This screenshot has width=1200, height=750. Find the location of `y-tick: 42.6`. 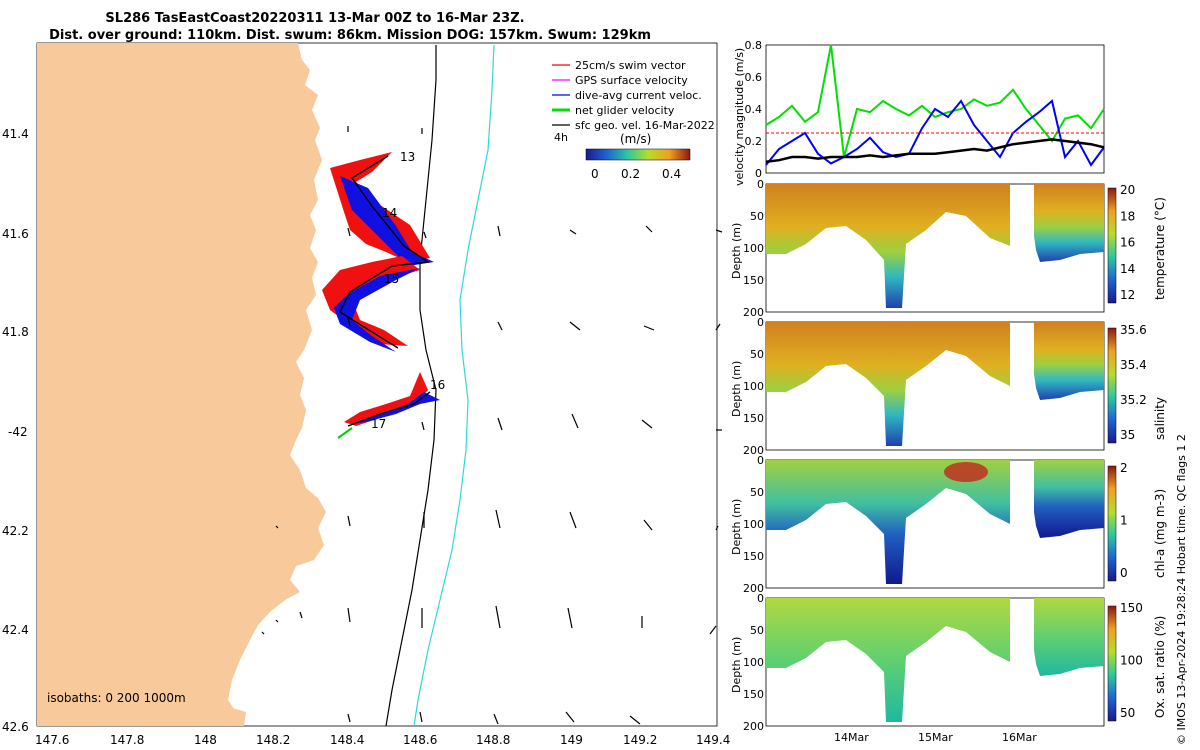

y-tick: 42.6 is located at coordinates (15, 727).